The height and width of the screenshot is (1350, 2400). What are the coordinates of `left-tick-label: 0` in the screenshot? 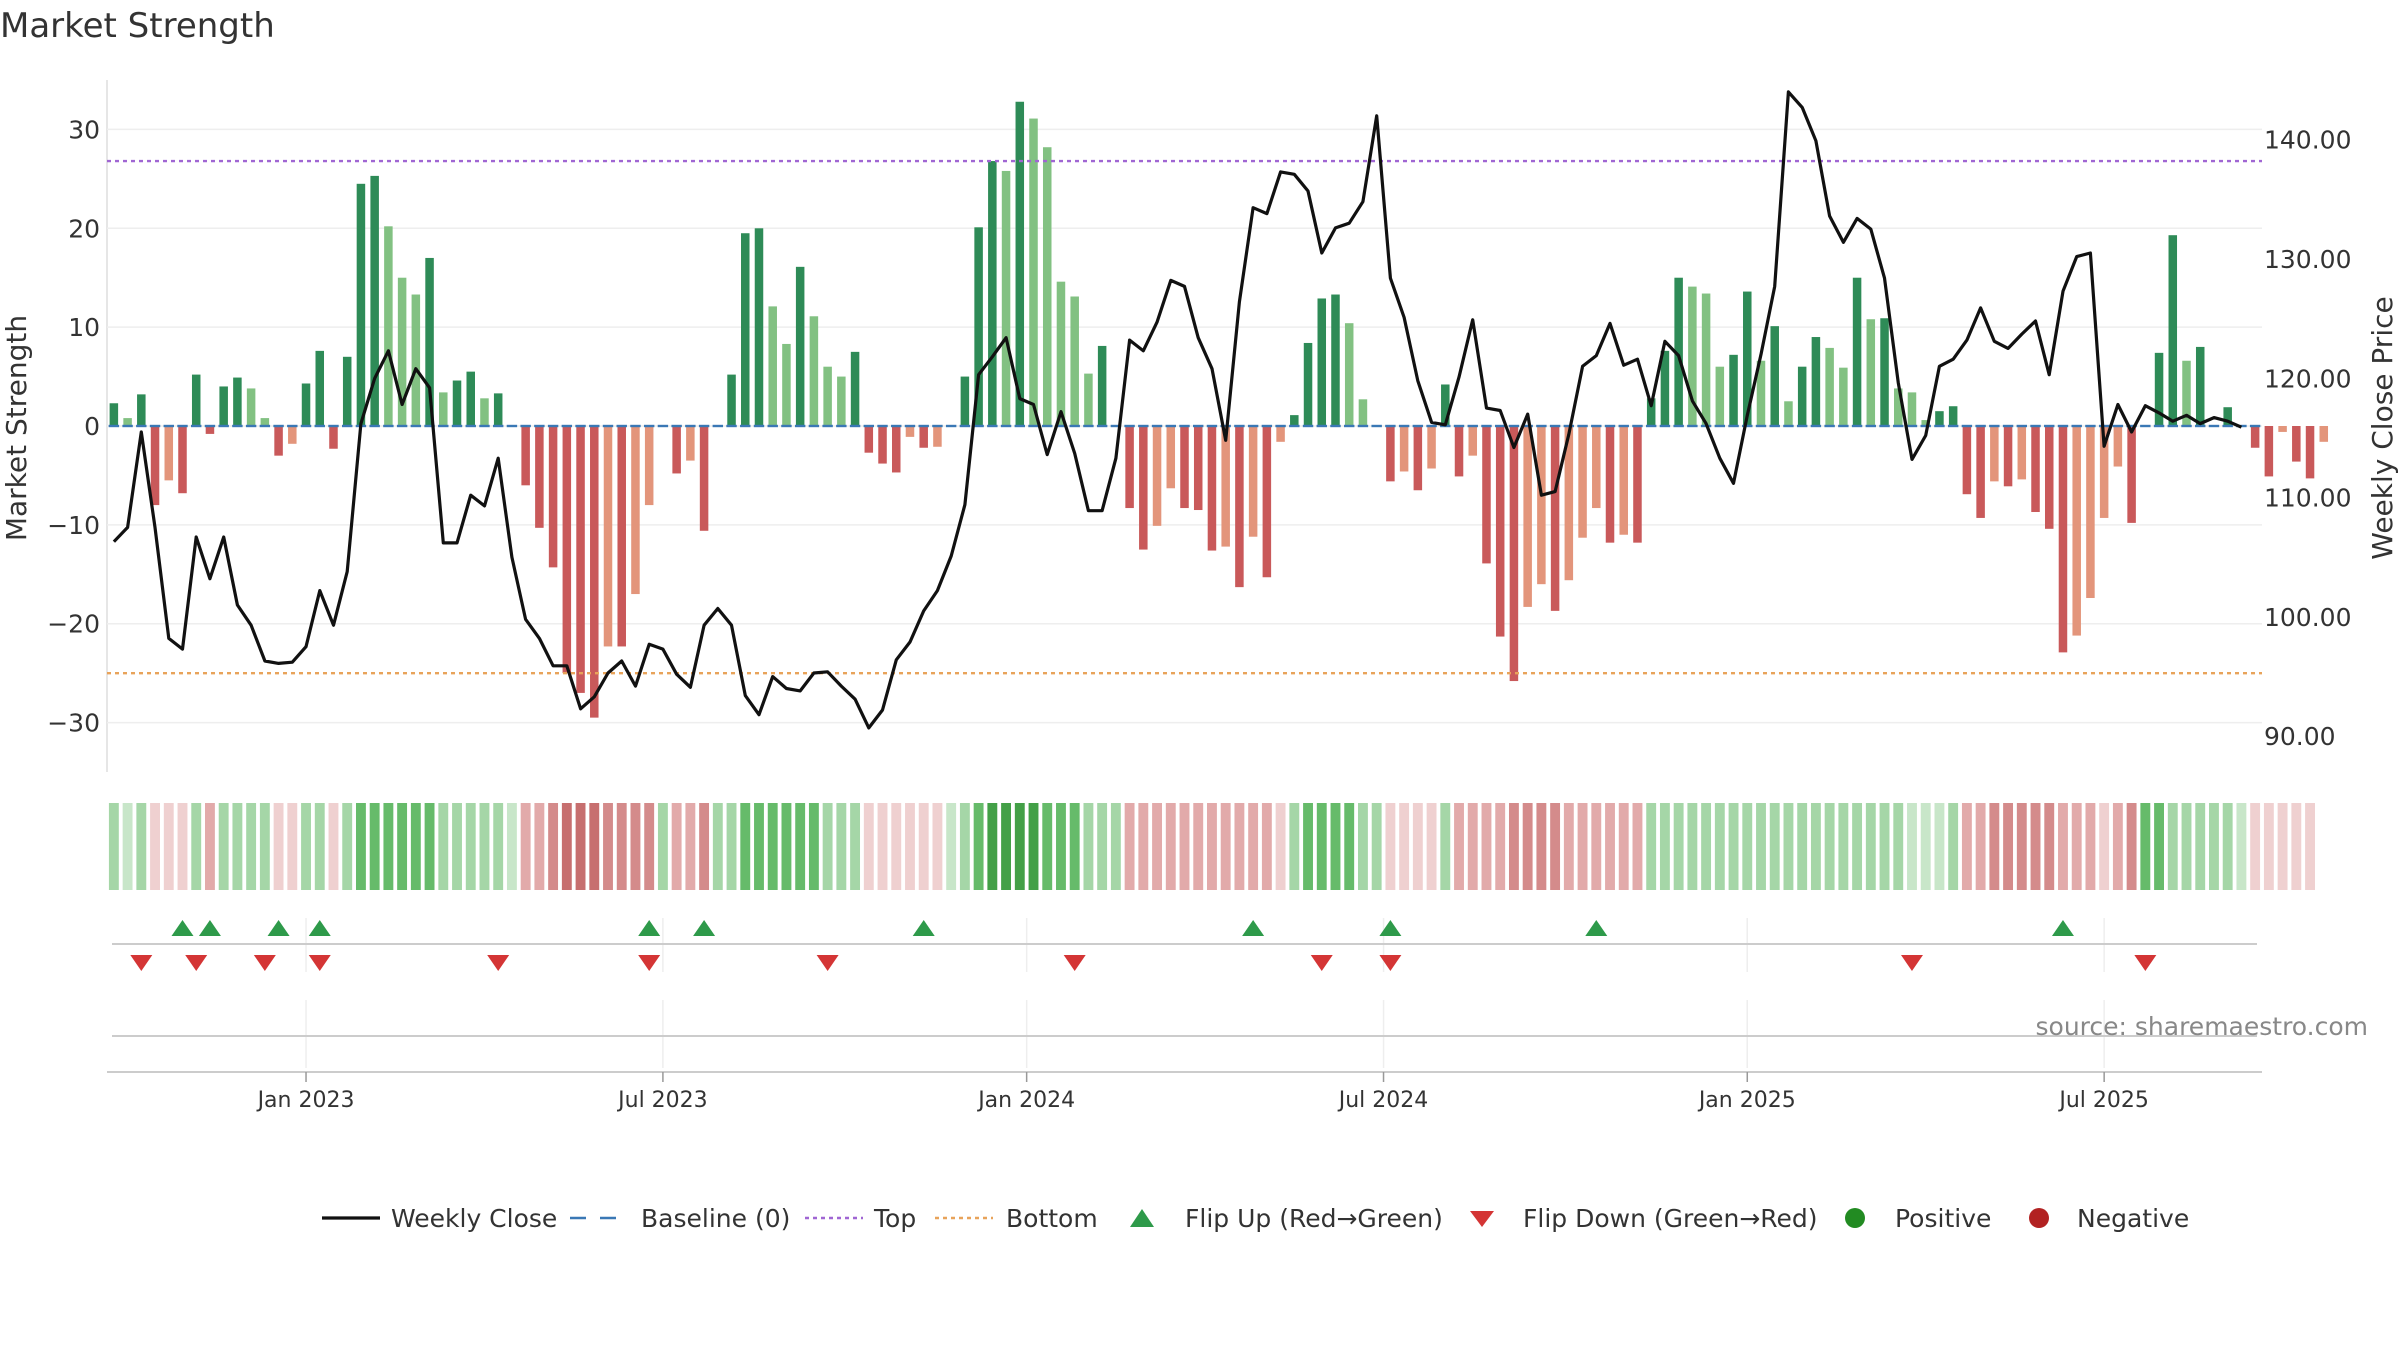 It's located at (92, 426).